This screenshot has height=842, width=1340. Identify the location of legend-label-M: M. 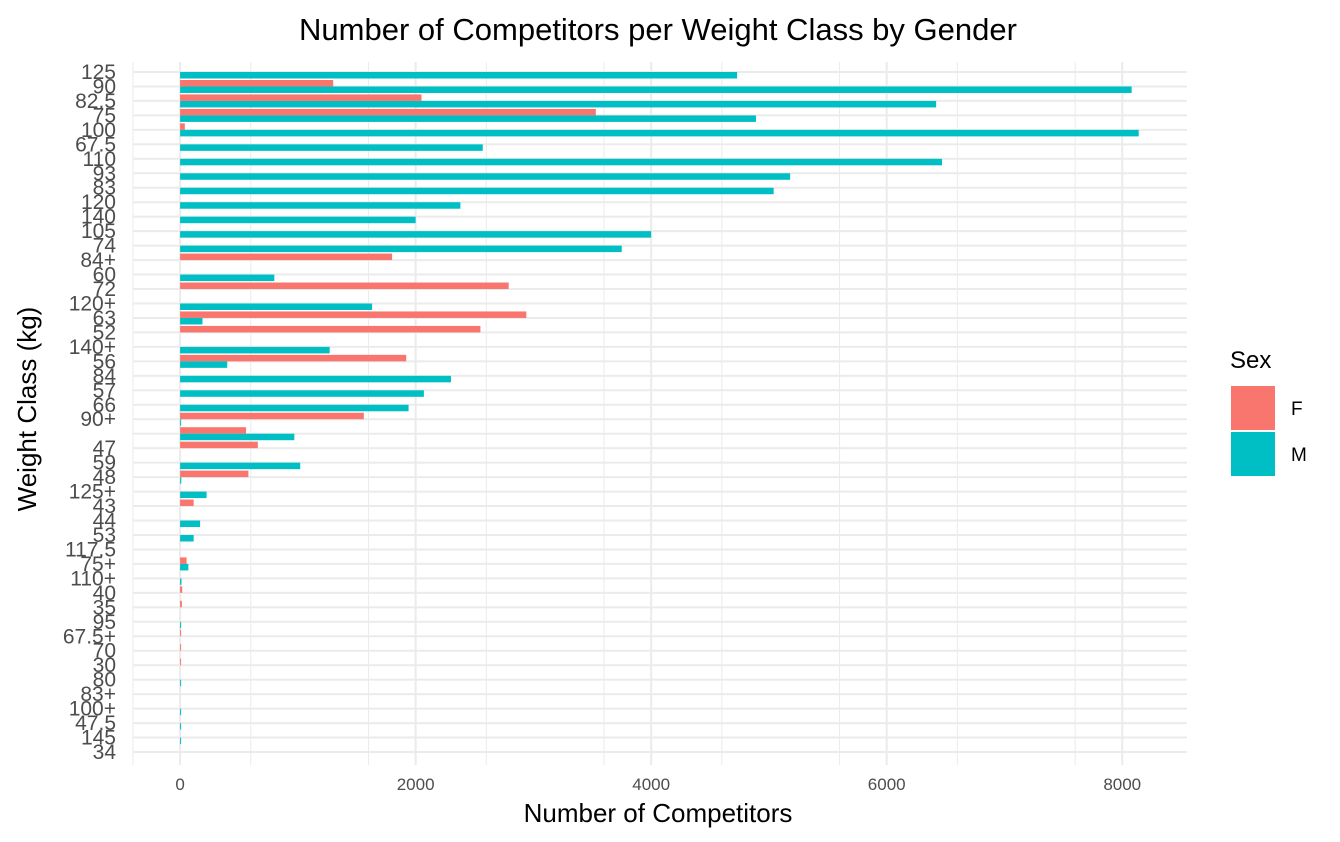
(1299, 455).